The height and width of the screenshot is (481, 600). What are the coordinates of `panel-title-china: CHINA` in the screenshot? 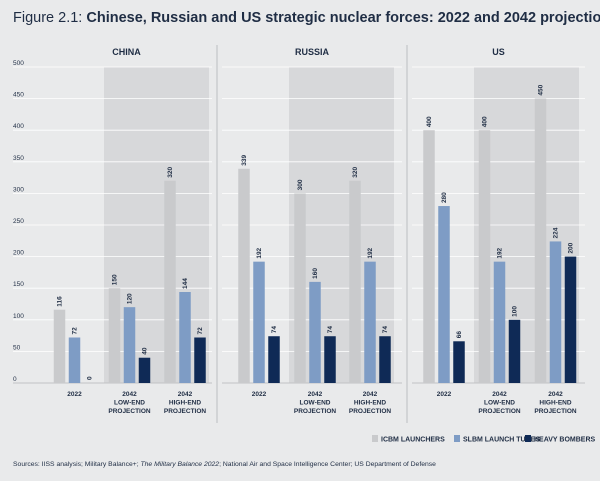 It's located at (126, 52).